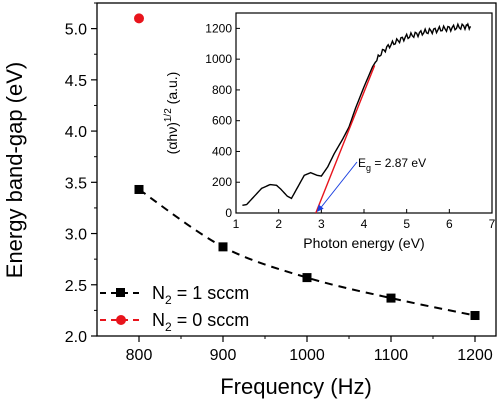 The width and height of the screenshot is (498, 405). Describe the element at coordinates (211, 320) in the screenshot. I see `legend-label-0sccm-tail: = 0 sccm` at that location.